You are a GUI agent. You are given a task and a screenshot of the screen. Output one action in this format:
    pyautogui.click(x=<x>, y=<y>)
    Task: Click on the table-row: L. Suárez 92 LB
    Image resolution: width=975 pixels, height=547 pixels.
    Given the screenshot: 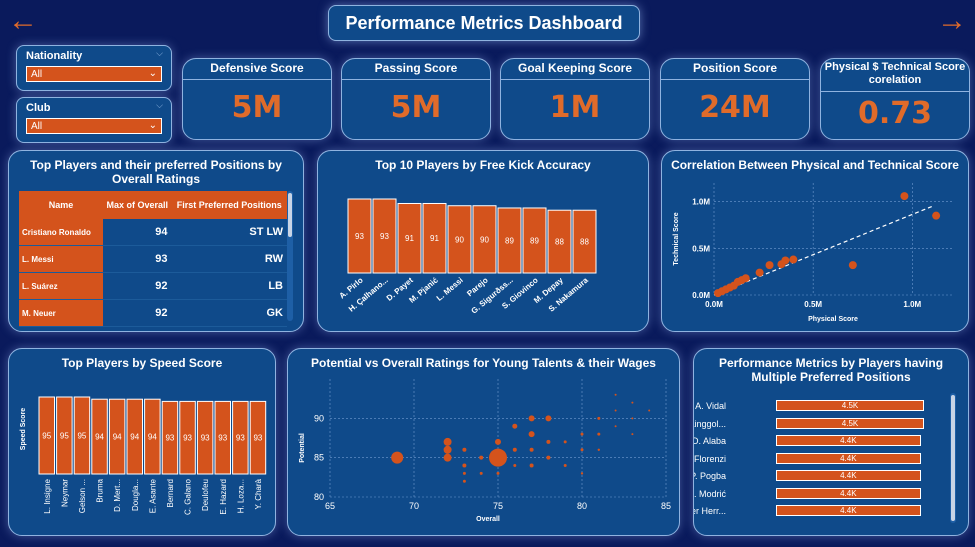 What is the action you would take?
    pyautogui.click(x=153, y=286)
    